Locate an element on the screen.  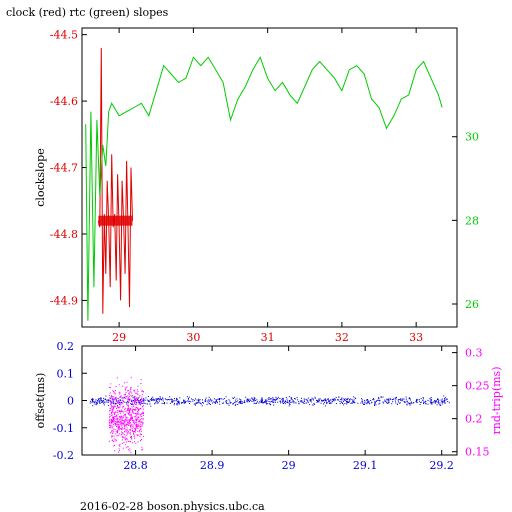
bottom-series-rnd-trip is located at coordinates (126, 415).